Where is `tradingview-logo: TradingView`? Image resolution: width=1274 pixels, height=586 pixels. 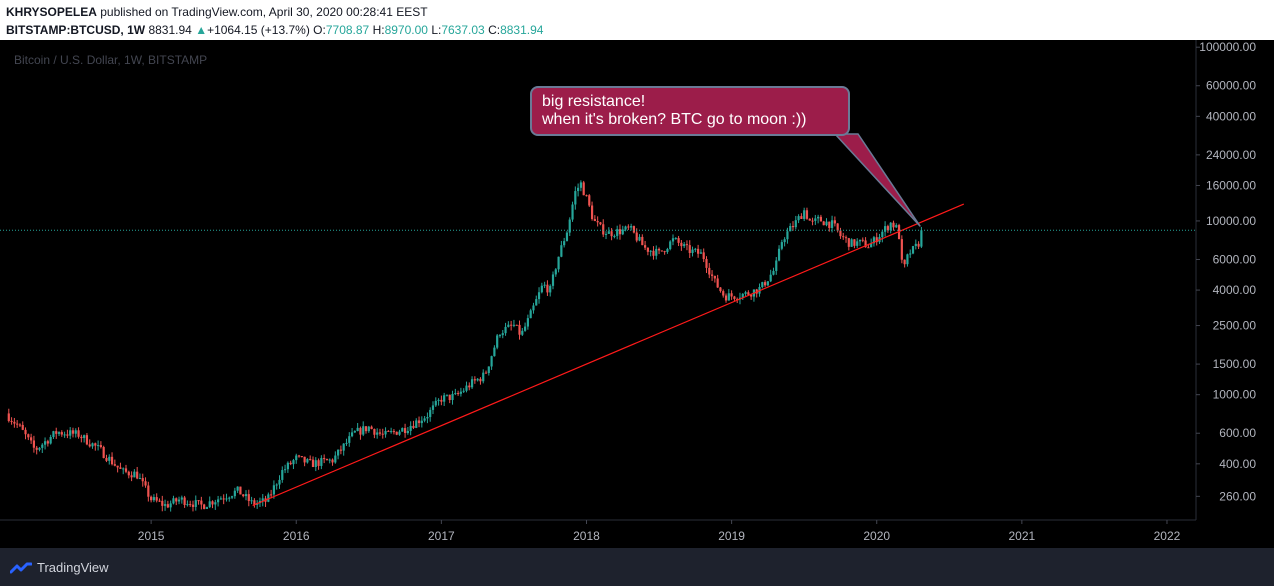
tradingview-logo: TradingView is located at coordinates (59, 567).